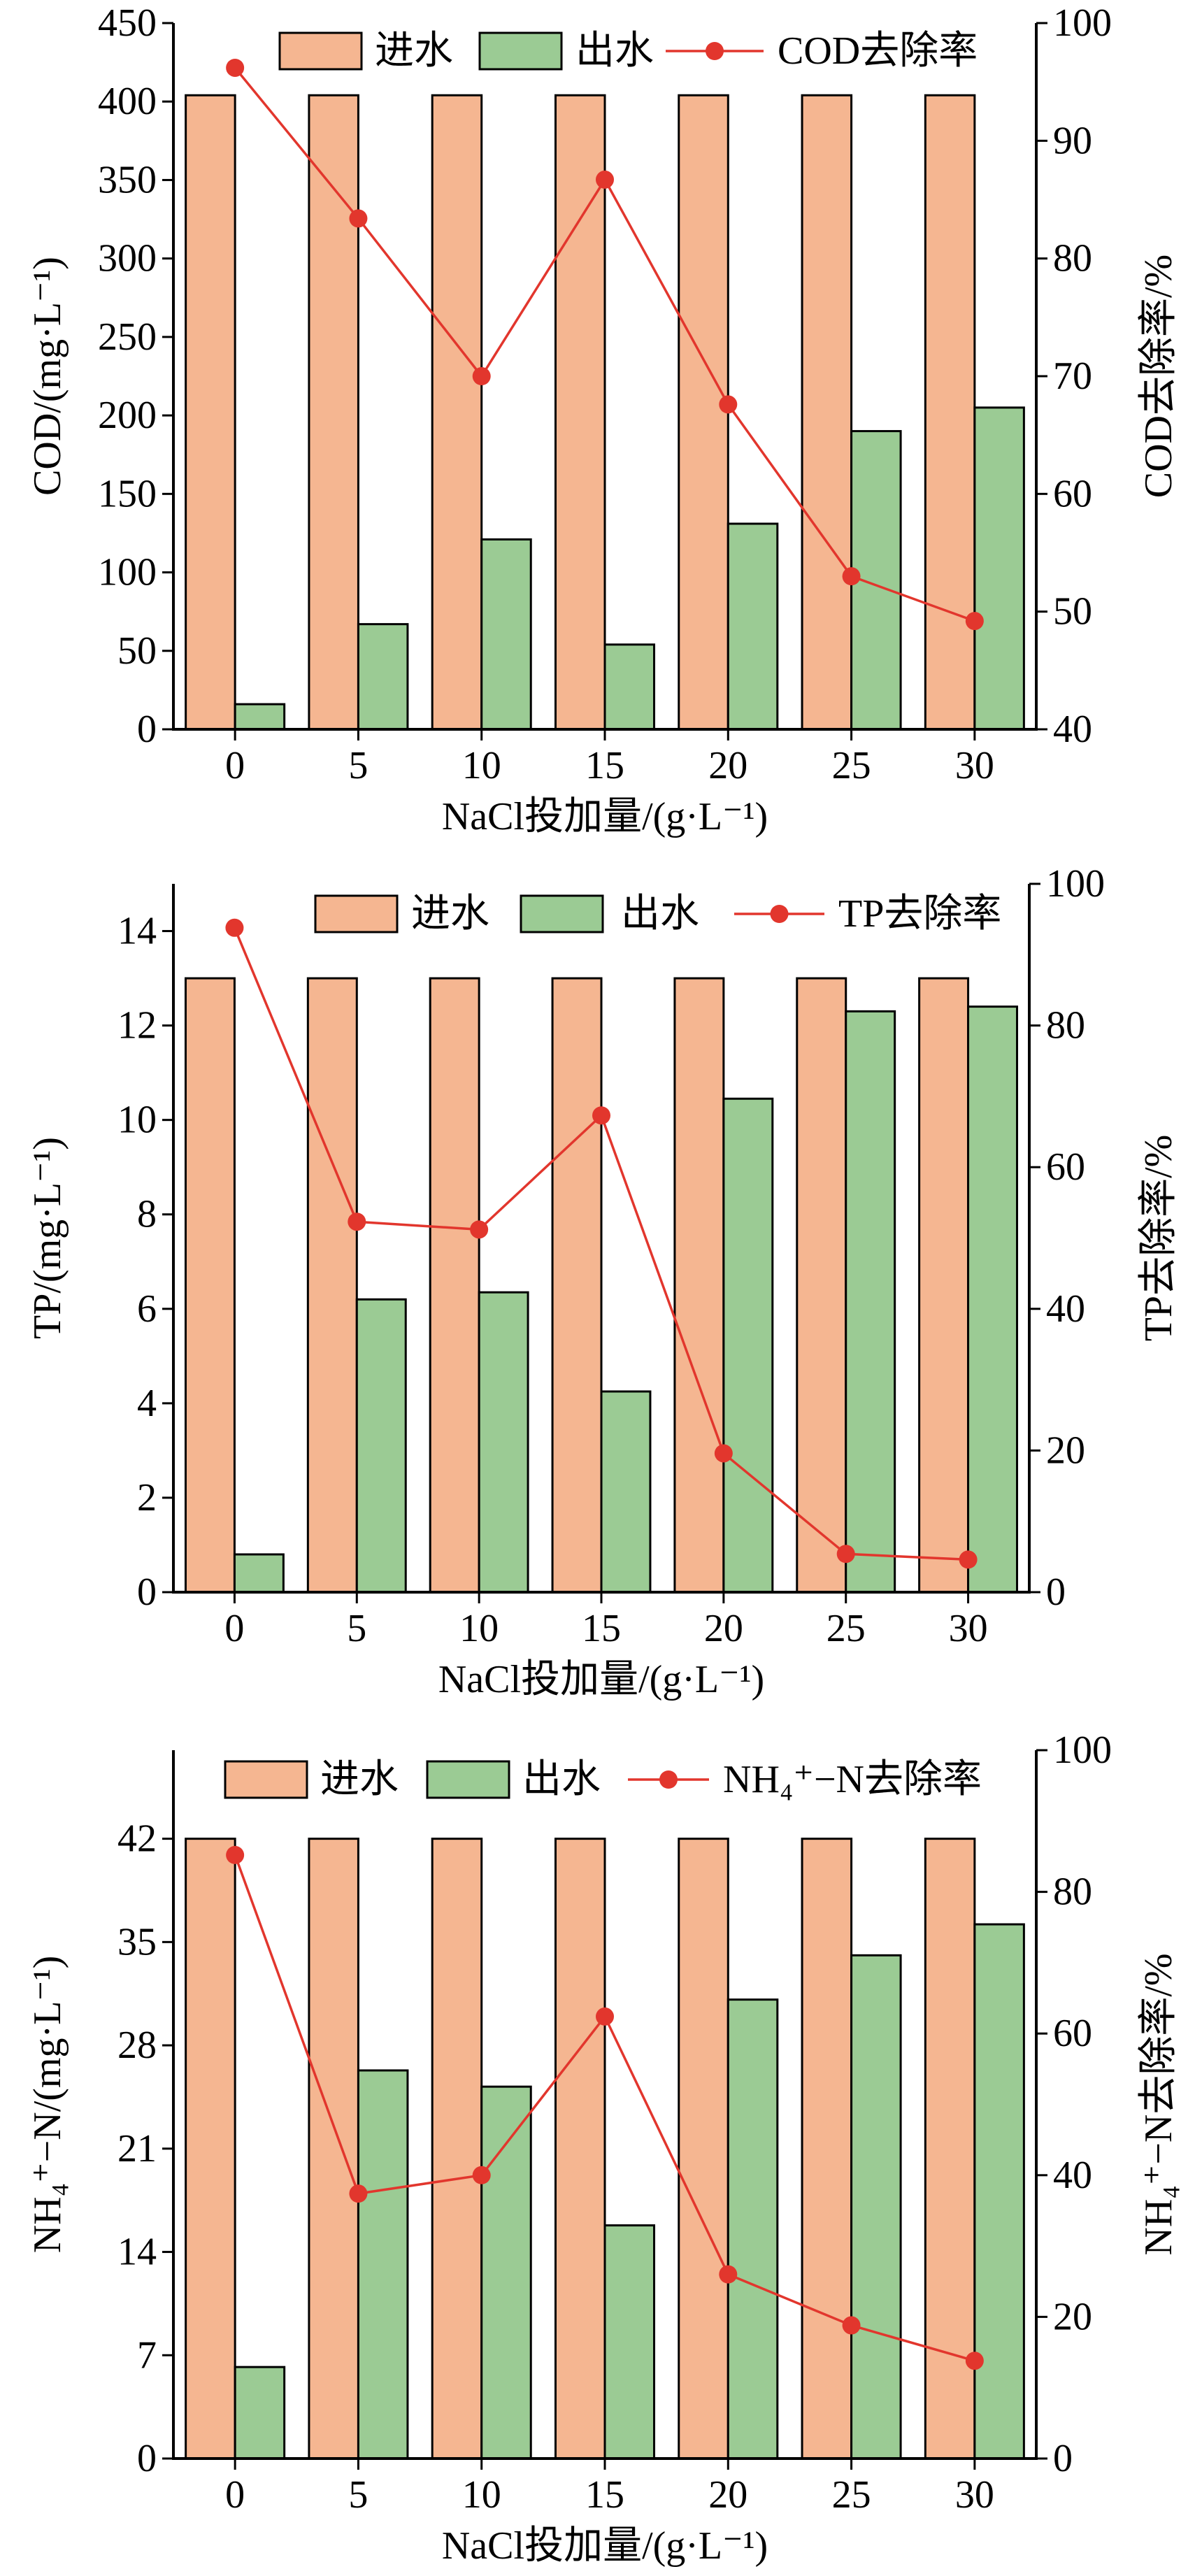  I want to click on removal-rate-legend-label: NH₄⁺−N去除率, so click(852, 1779).